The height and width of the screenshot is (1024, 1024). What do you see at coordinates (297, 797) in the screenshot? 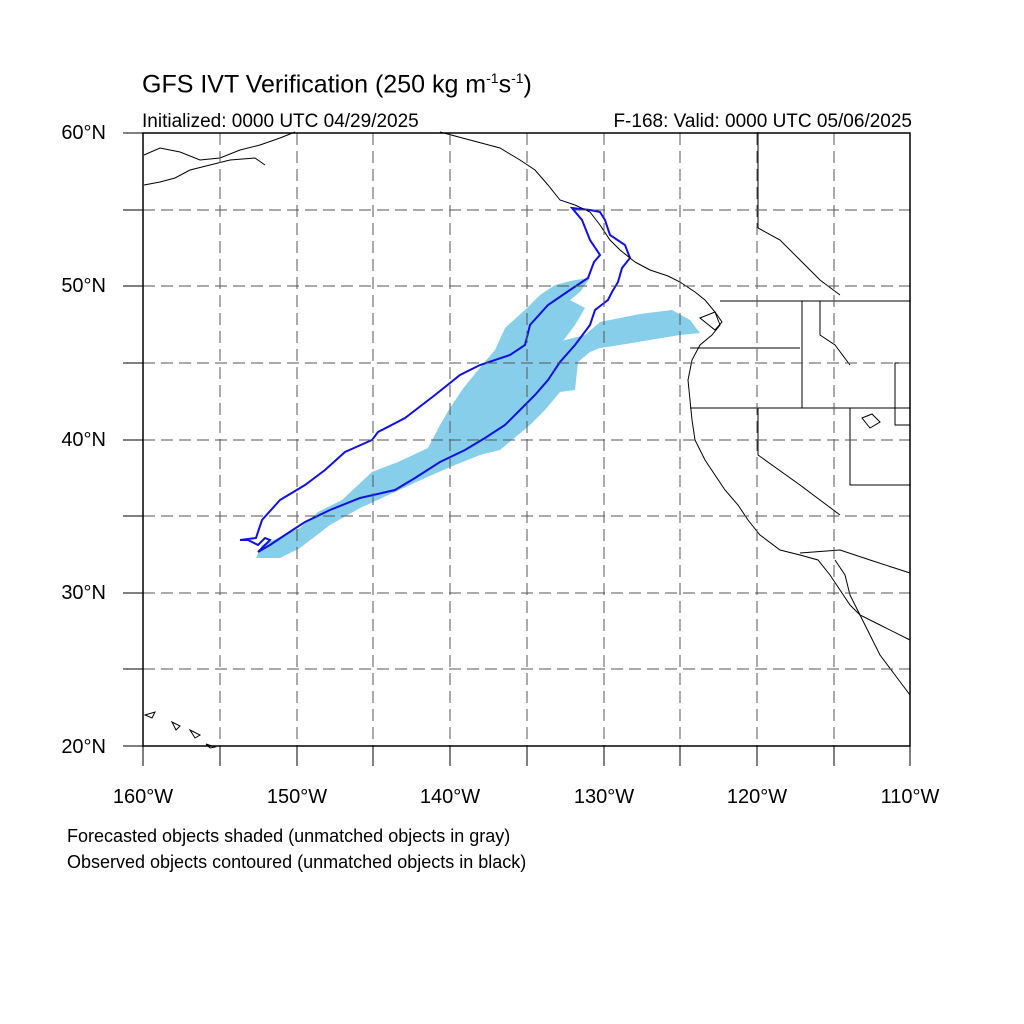
I see `lon-label-150w: 150°W` at bounding box center [297, 797].